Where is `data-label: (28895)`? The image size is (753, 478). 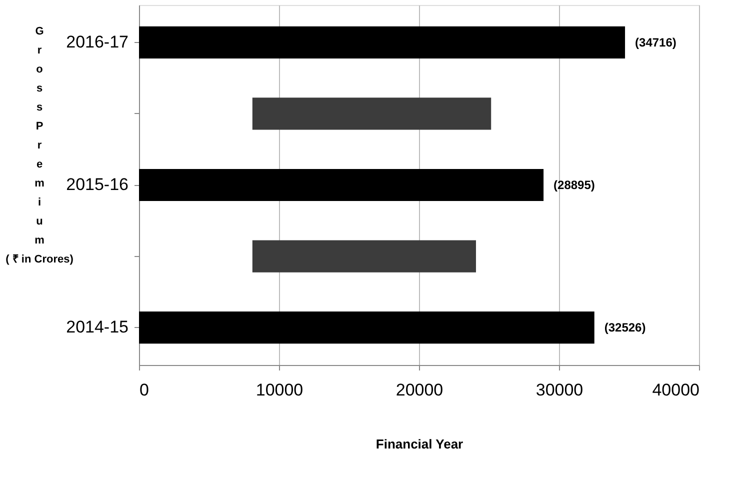
data-label: (28895) is located at coordinates (574, 185).